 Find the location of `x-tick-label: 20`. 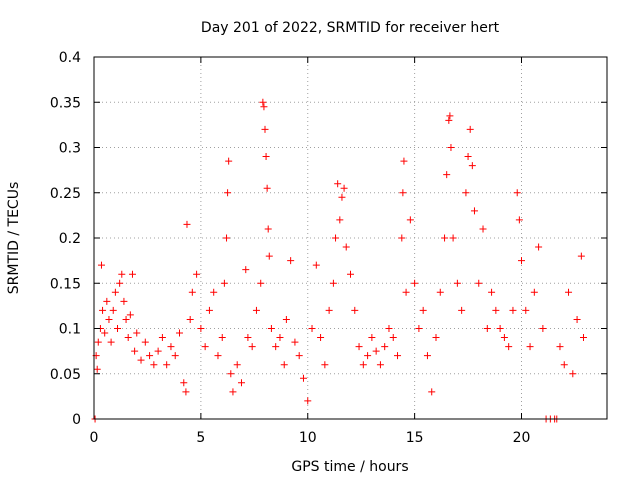

x-tick-label: 20 is located at coordinates (522, 438).